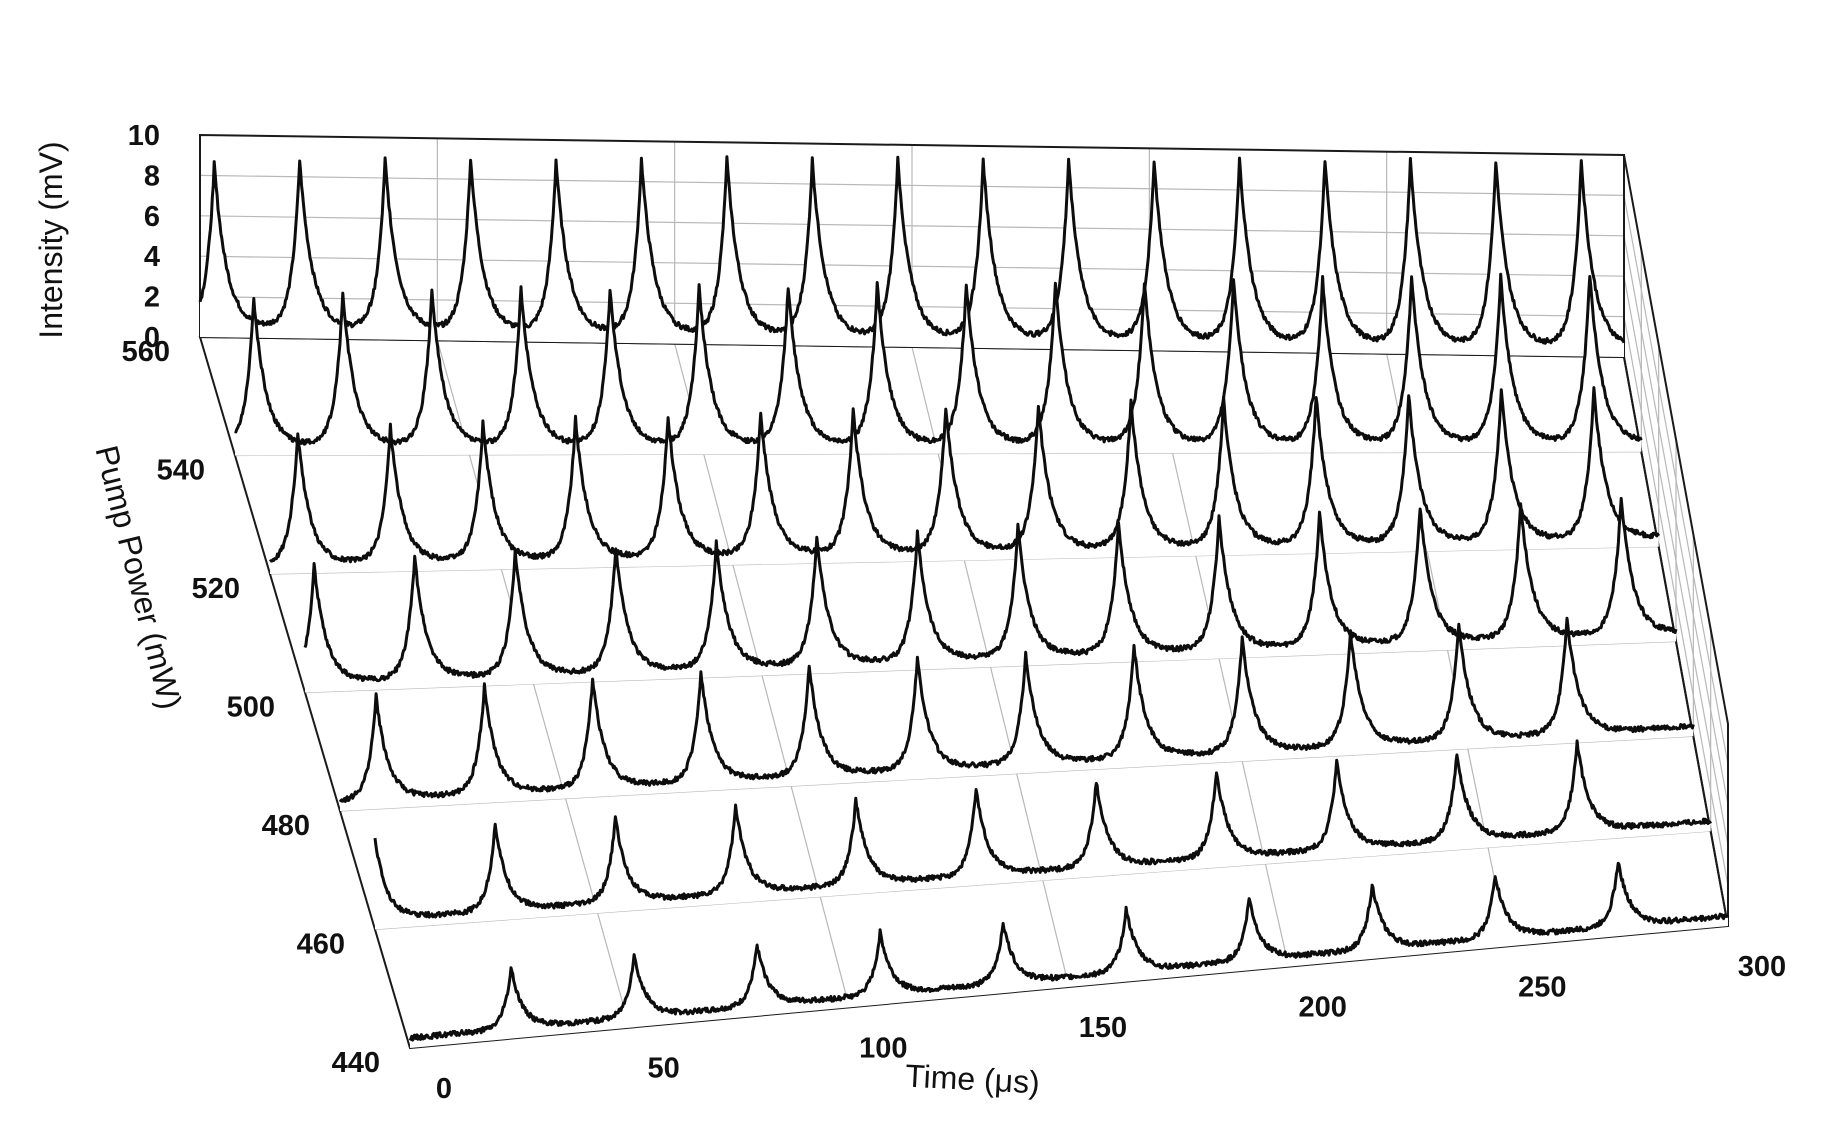  What do you see at coordinates (216, 589) in the screenshot?
I see `y-tick-label: 520` at bounding box center [216, 589].